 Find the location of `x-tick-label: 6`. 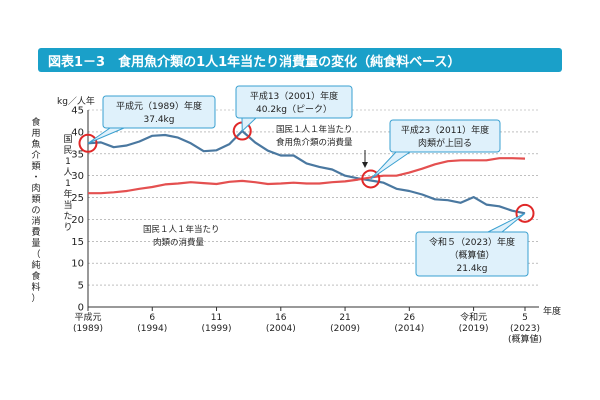

x-tick-label: 6 is located at coordinates (152, 318).